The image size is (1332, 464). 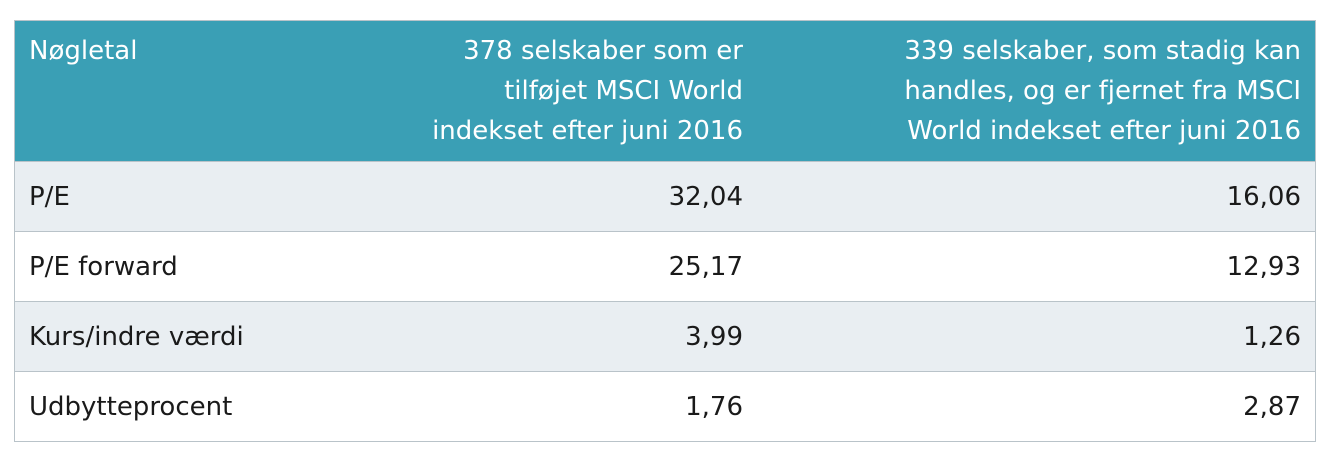 What do you see at coordinates (193, 336) in the screenshot?
I see `row-label: Kurs/indre værdi` at bounding box center [193, 336].